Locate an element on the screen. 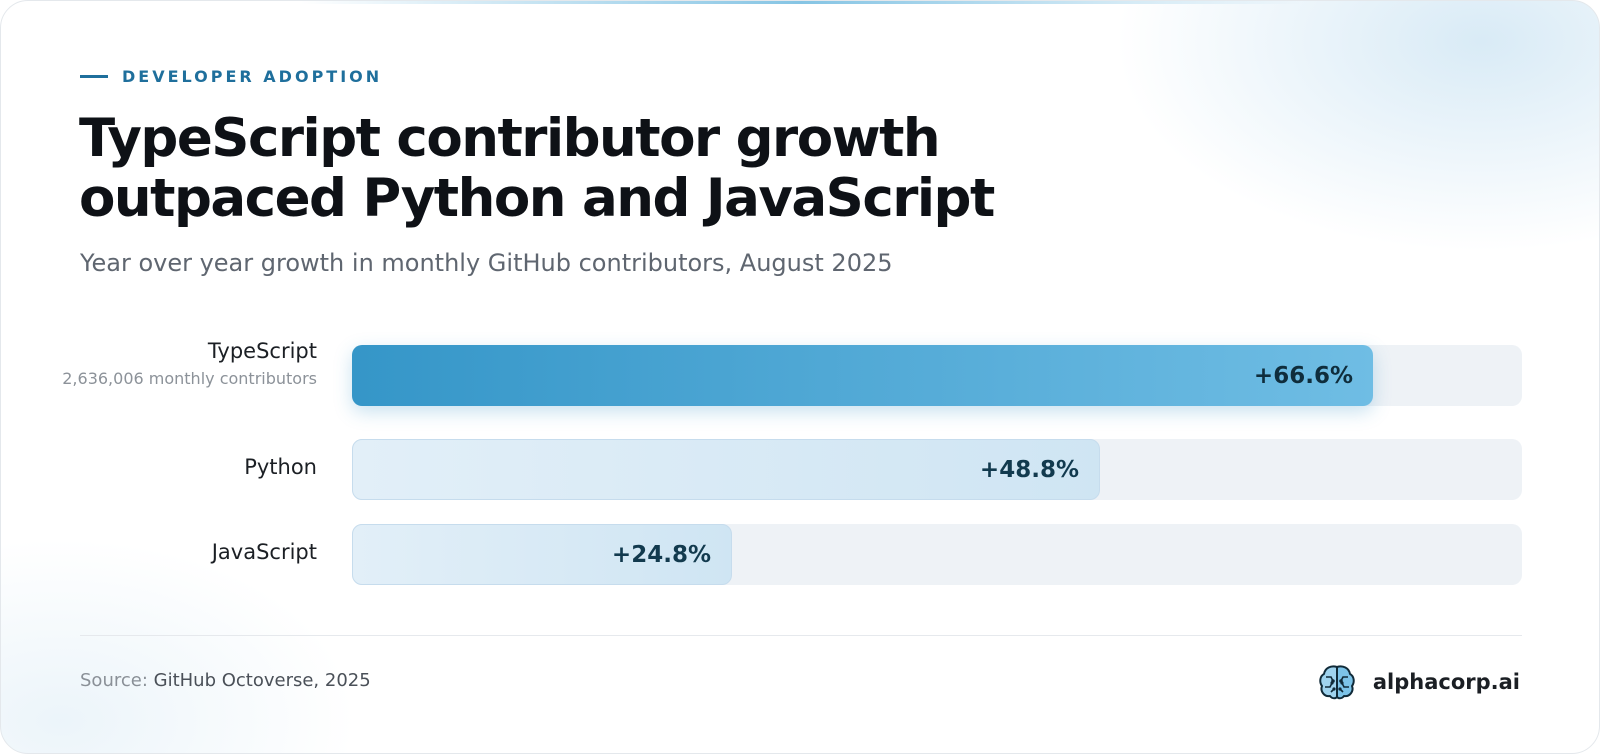  bar-track: +48.8% is located at coordinates (937, 469).